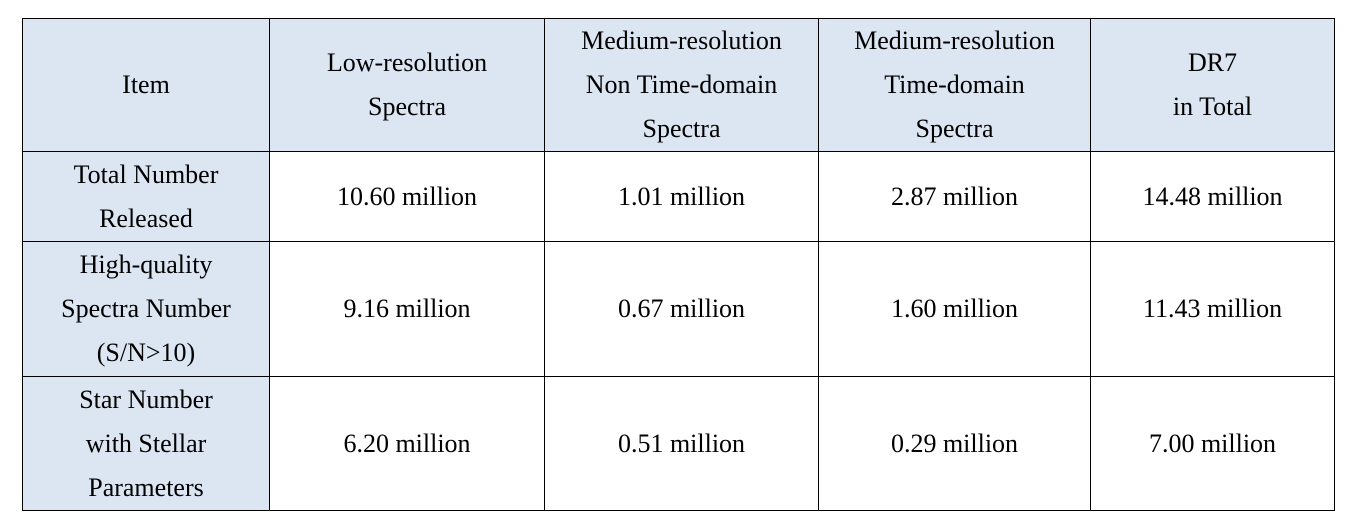  I want to click on value-cell: 9.16 million, so click(407, 309).